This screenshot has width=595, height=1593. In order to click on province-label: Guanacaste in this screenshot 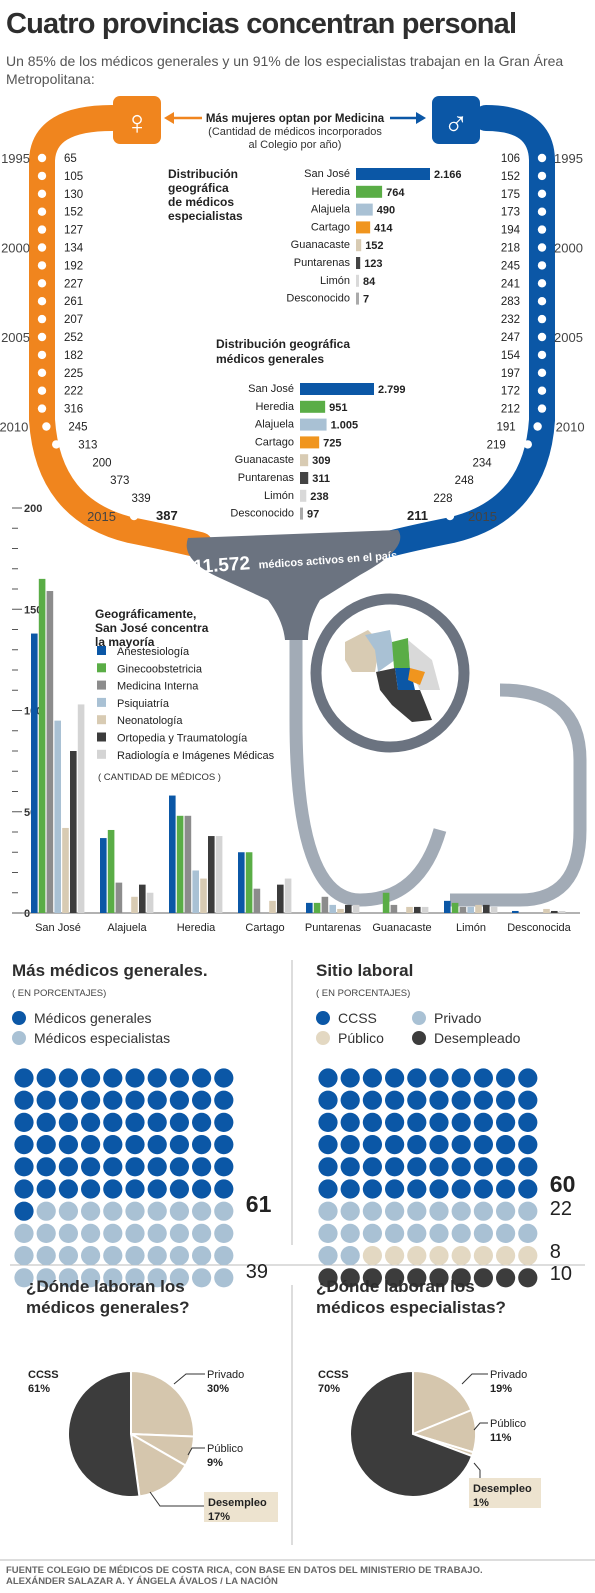, I will do `click(401, 928)`.